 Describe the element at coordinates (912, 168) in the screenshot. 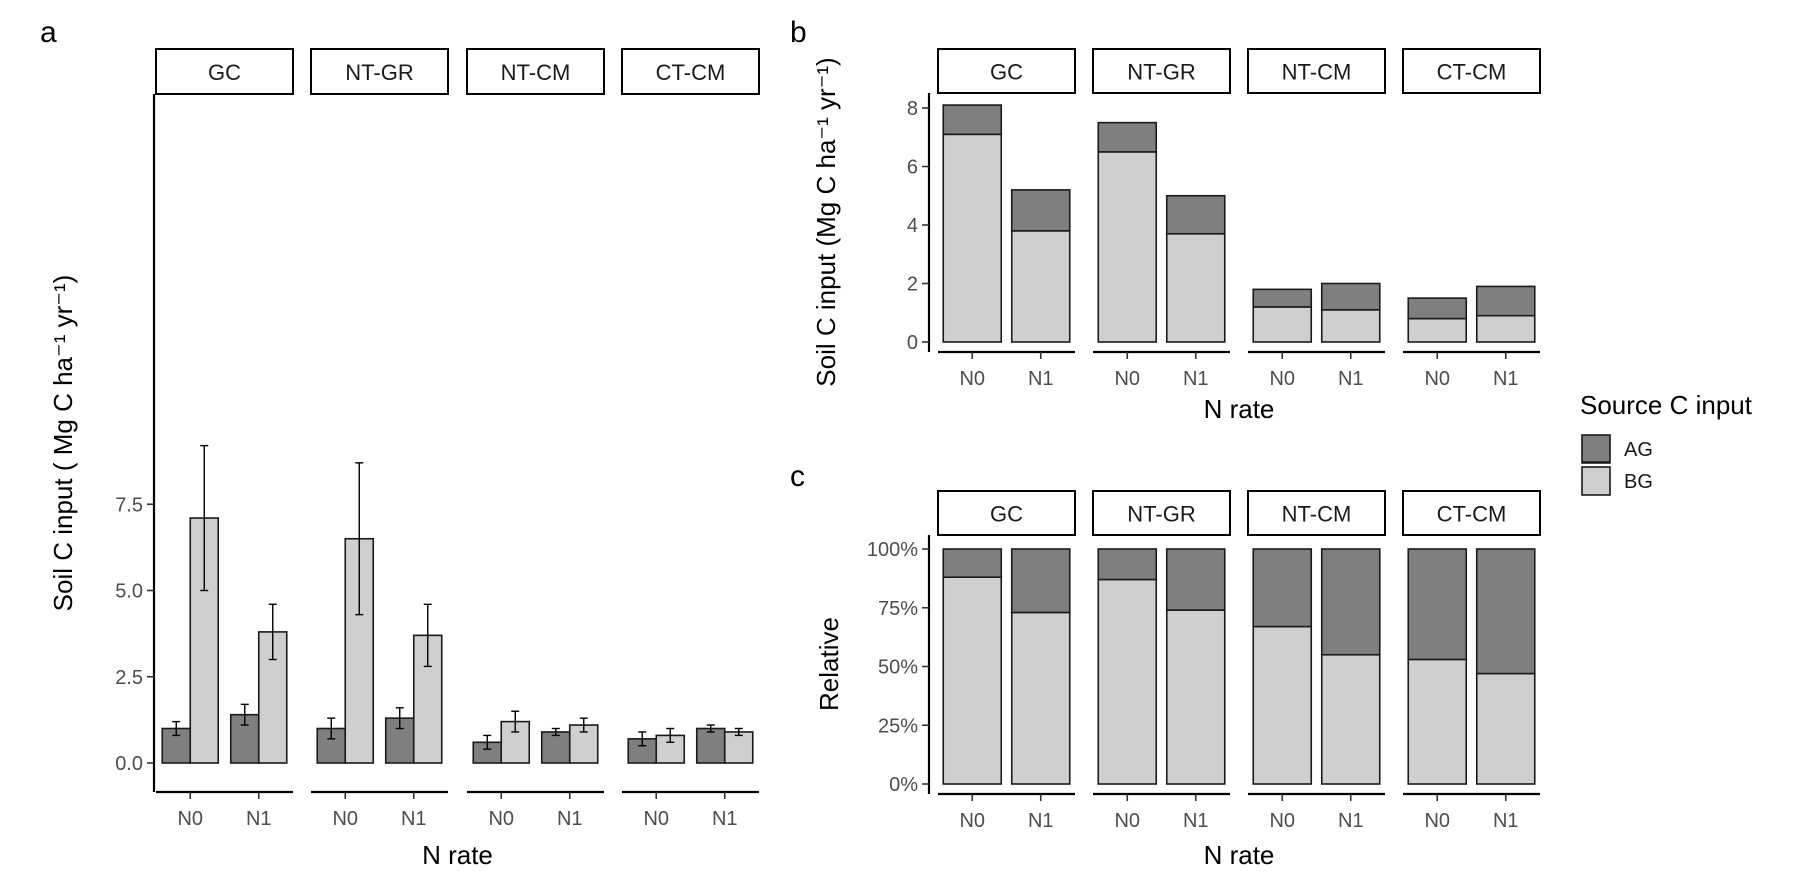

I see `y-tick-label: 6` at that location.